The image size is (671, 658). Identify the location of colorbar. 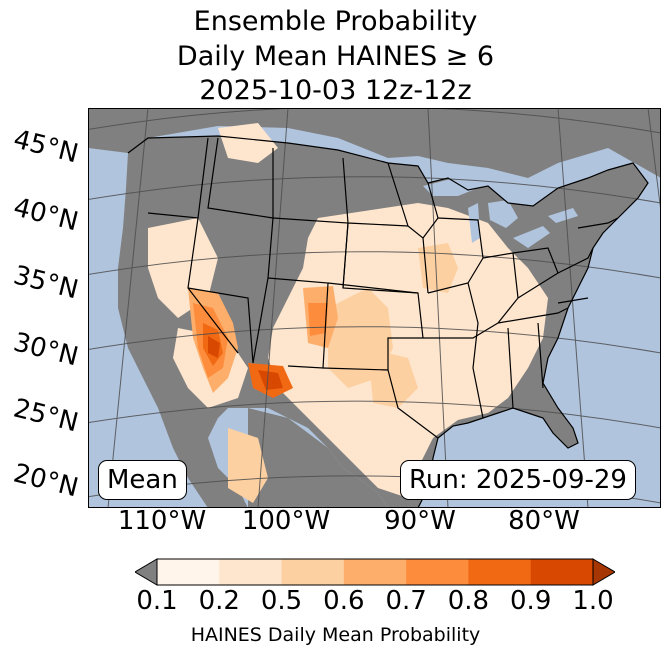
(375, 572).